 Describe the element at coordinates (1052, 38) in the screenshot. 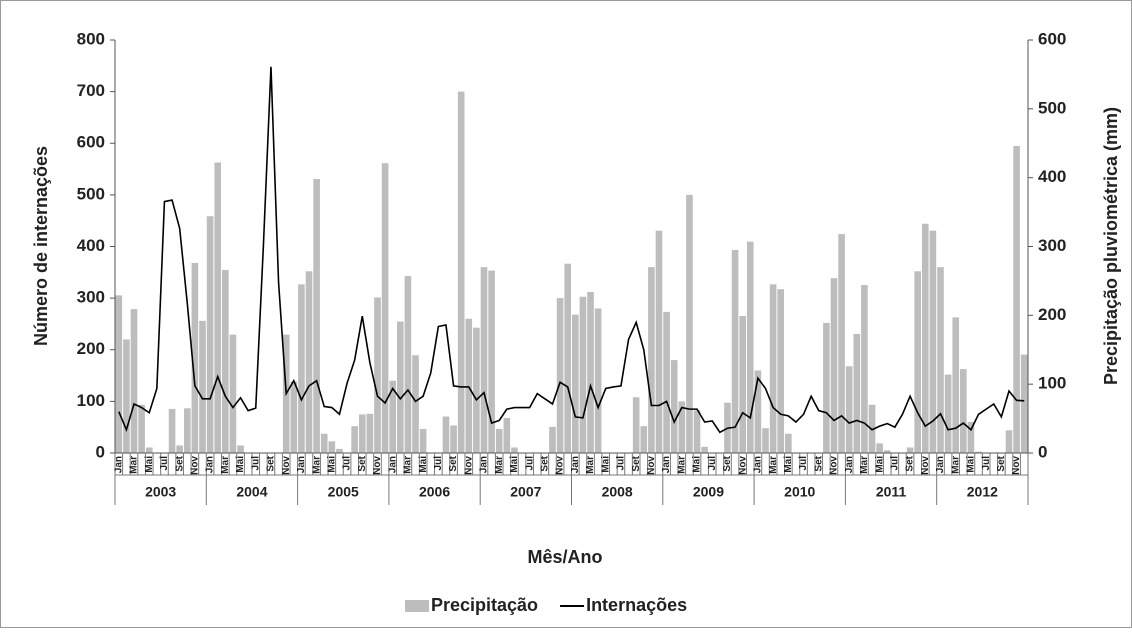

I see `y2-tick-label: 600` at that location.